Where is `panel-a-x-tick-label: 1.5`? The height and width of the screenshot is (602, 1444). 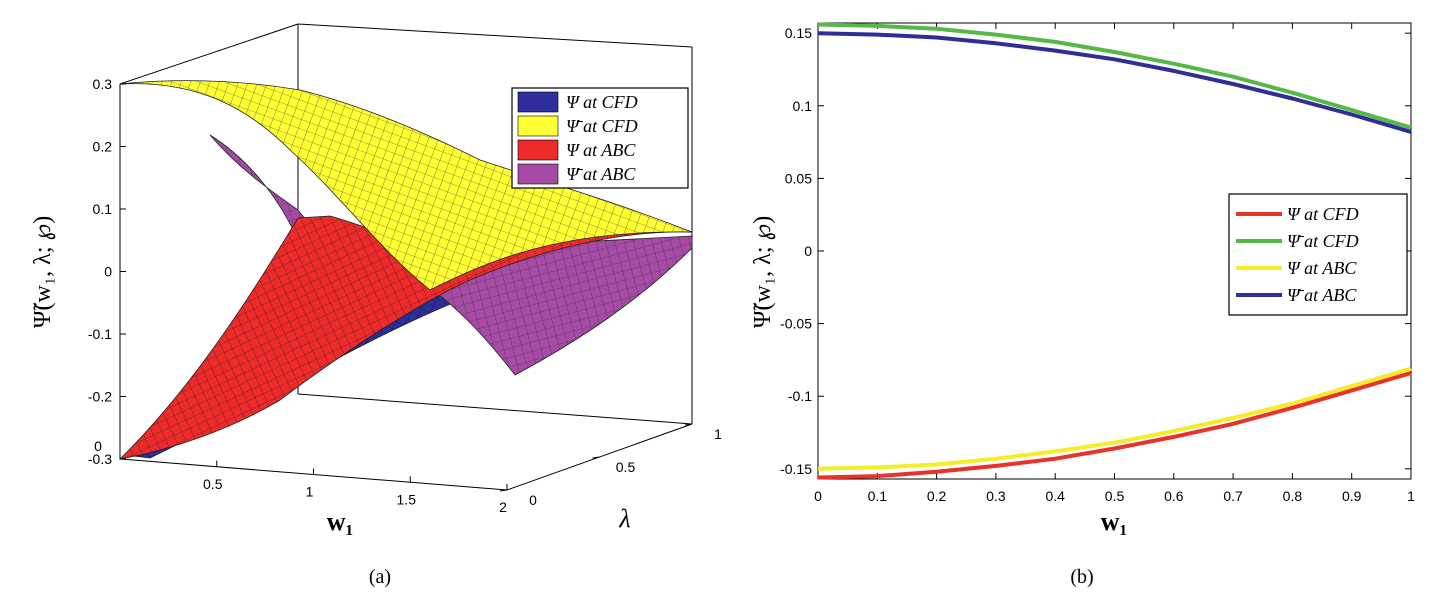 panel-a-x-tick-label: 1.5 is located at coordinates (407, 499).